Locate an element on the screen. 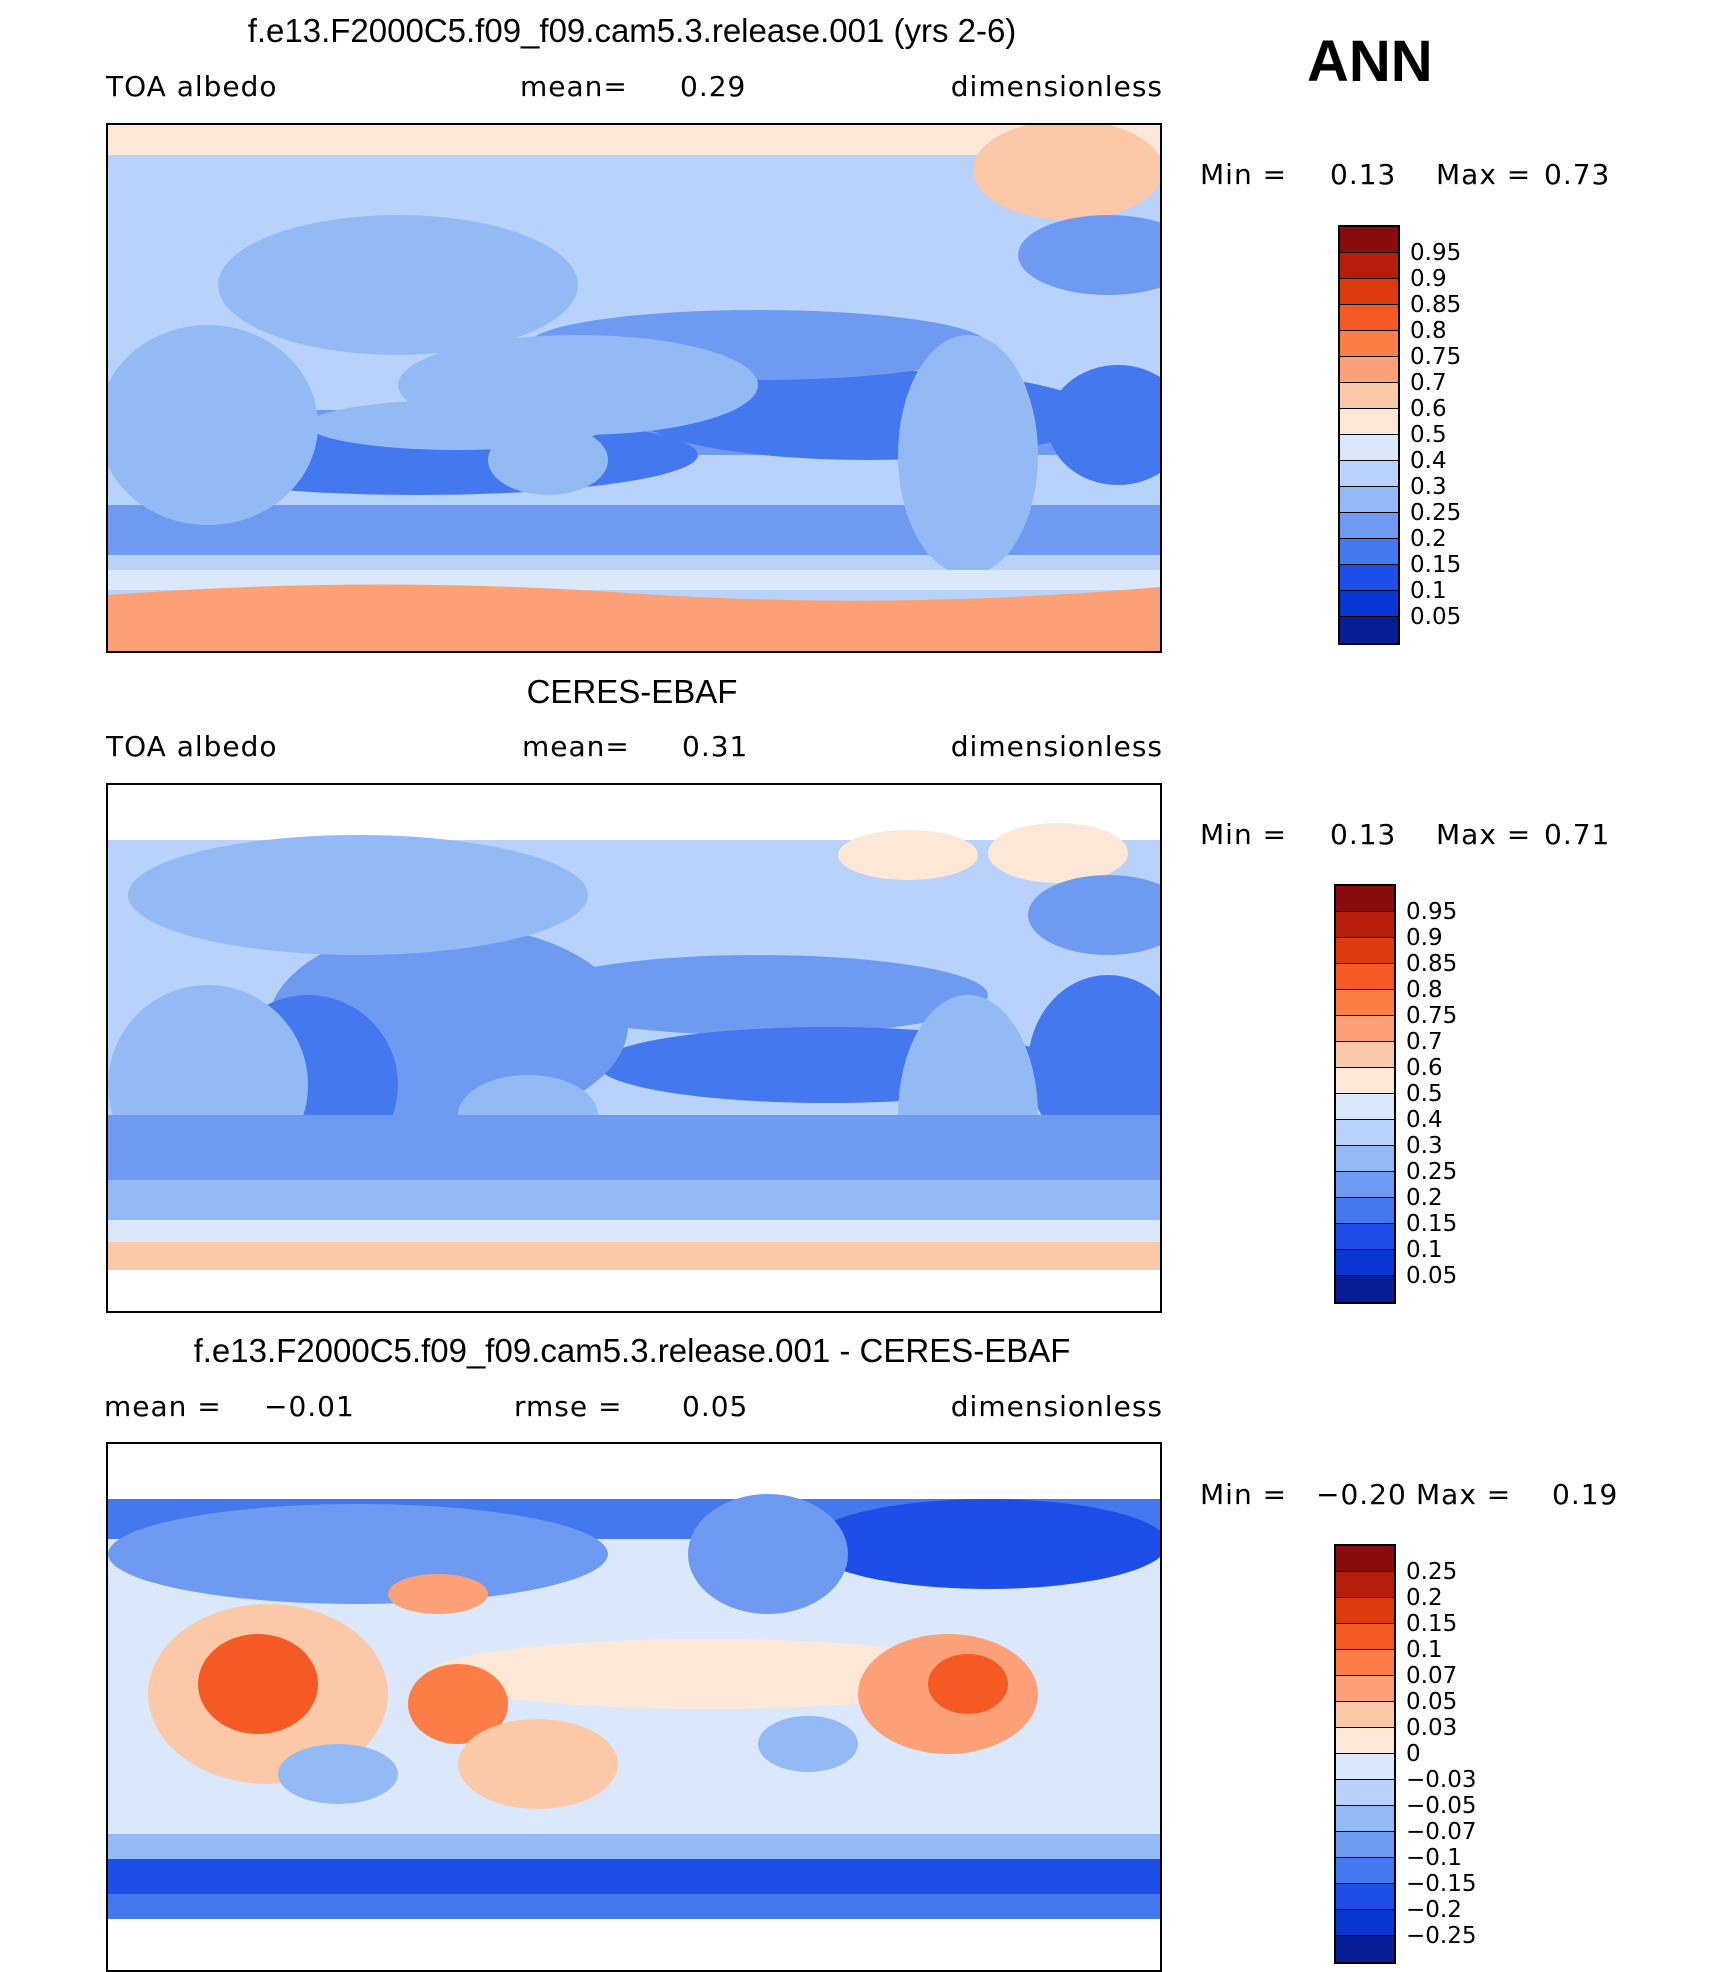 This screenshot has height=1972, width=1710. colorbar-tick-label: −0.07 is located at coordinates (1441, 1832).